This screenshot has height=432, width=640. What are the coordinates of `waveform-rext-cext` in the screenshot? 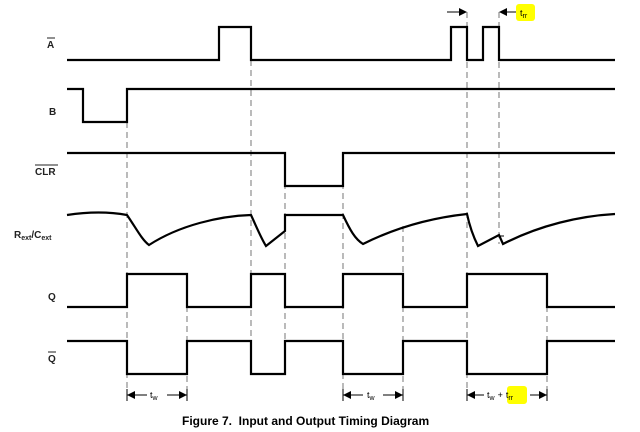 It's located at (341, 229).